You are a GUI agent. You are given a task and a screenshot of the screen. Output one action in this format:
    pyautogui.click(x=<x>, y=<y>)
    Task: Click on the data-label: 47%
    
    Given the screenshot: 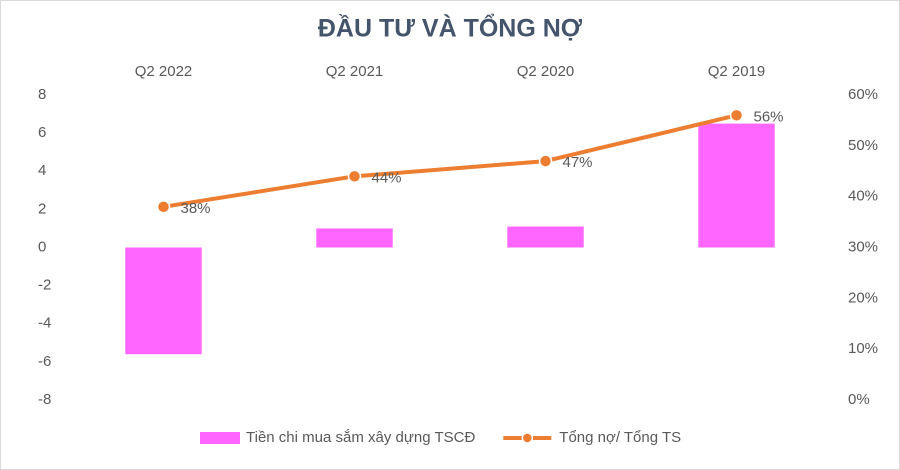 What is the action you would take?
    pyautogui.click(x=578, y=162)
    